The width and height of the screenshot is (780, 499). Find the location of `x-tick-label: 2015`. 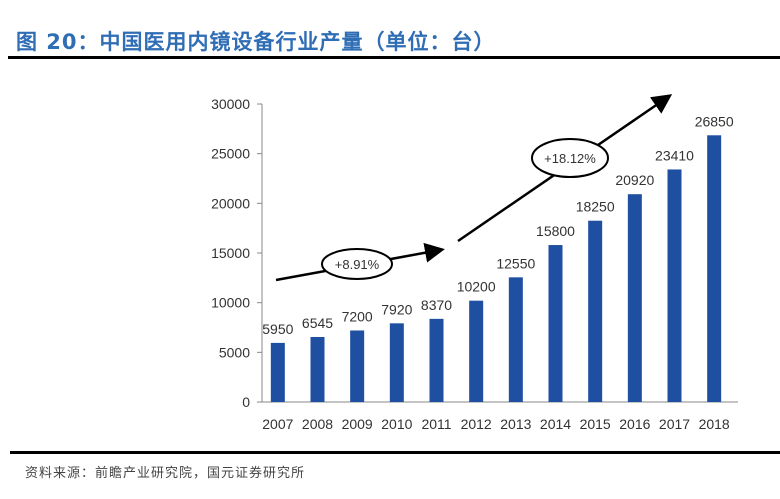

x-tick-label: 2015 is located at coordinates (595, 424).